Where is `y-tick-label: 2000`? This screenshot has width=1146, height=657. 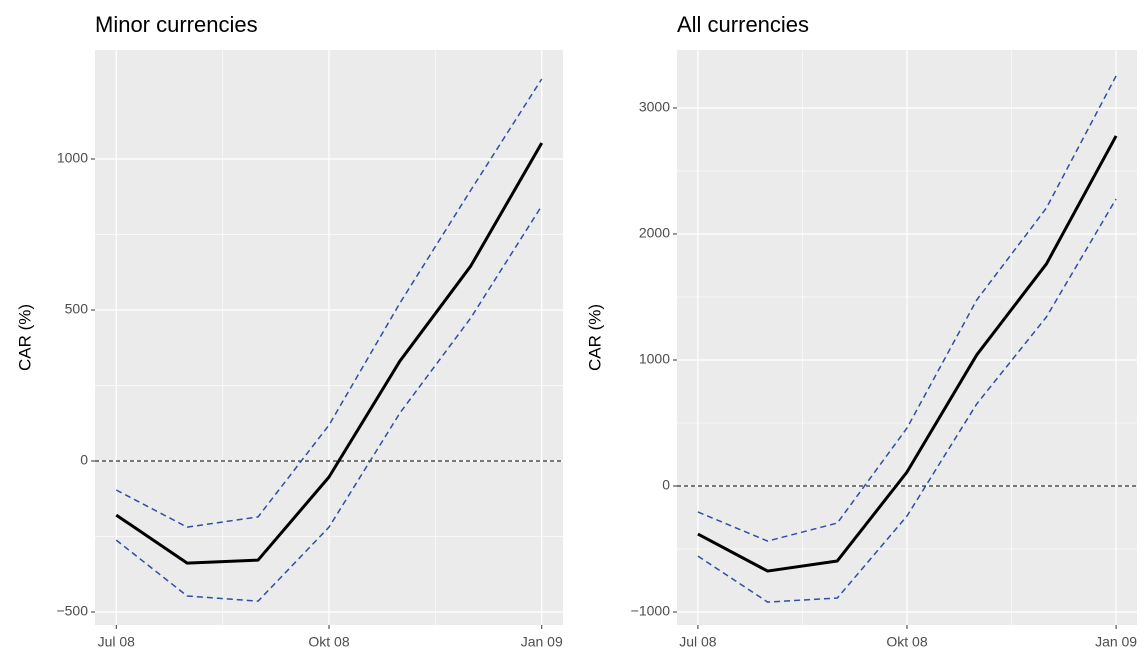 y-tick-label: 2000 is located at coordinates (654, 233).